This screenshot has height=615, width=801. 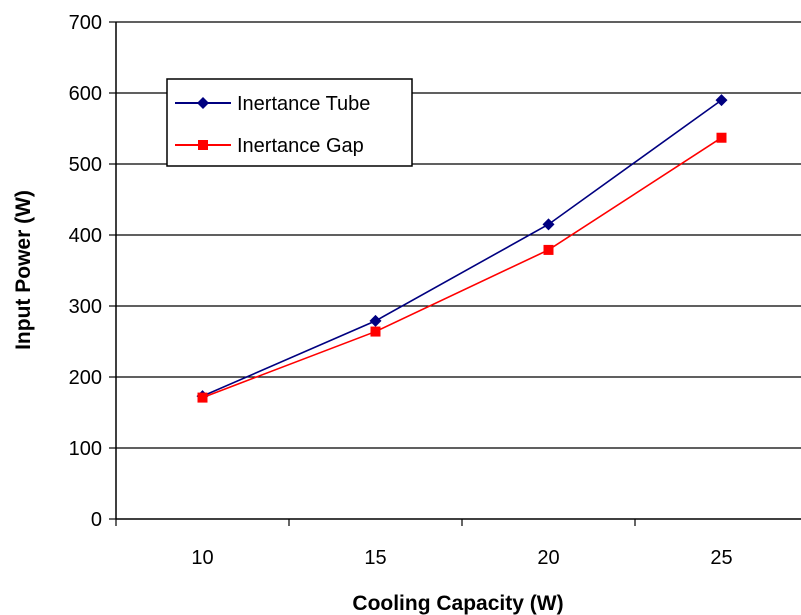 I want to click on y-tick-label: 700, so click(x=85, y=23).